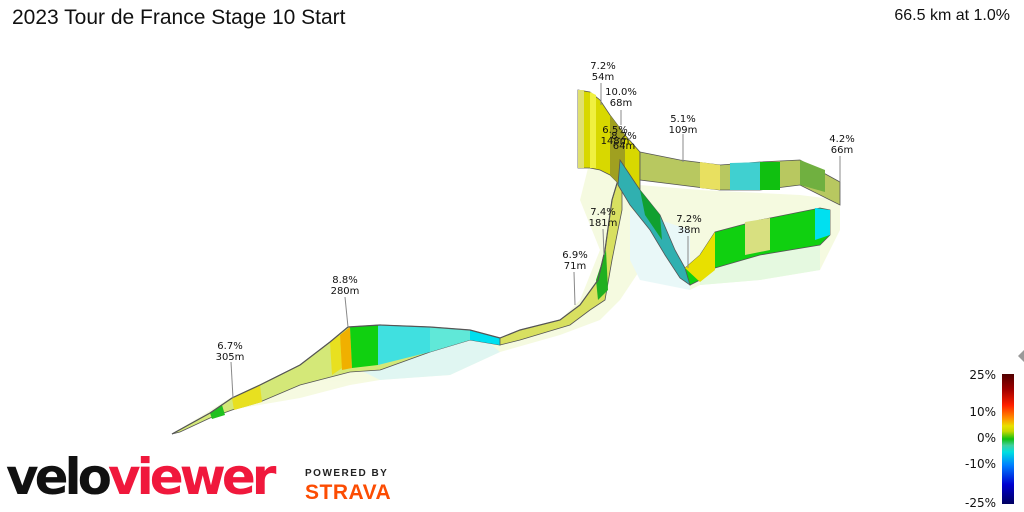  What do you see at coordinates (59, 477) in the screenshot?
I see `logo-velo: velo` at bounding box center [59, 477].